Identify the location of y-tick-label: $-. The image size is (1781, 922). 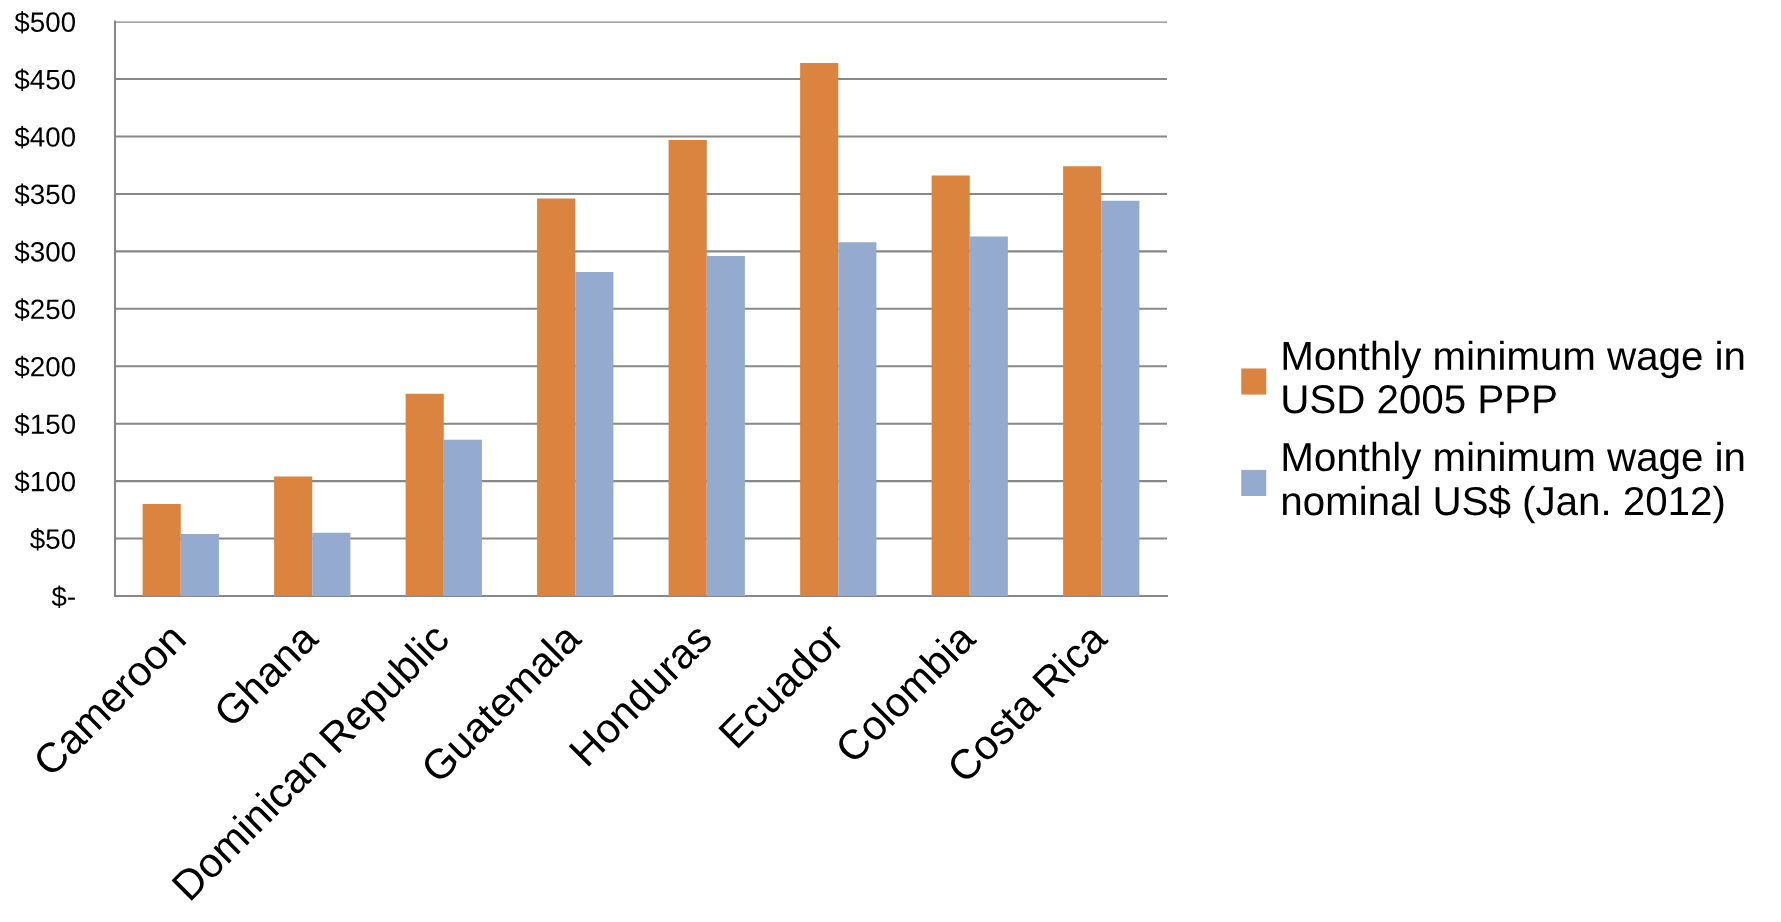
(63, 596).